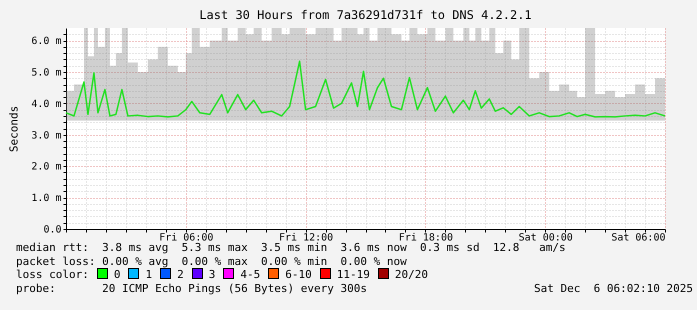 The image size is (697, 310). Describe the element at coordinates (298, 274) in the screenshot. I see `text: 6-10` at that location.